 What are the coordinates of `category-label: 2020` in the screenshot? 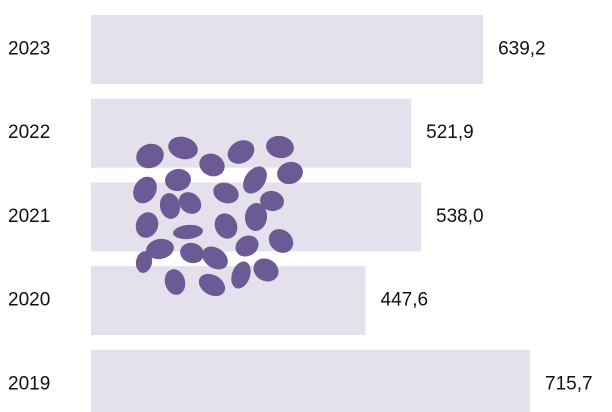 It's located at (29, 300).